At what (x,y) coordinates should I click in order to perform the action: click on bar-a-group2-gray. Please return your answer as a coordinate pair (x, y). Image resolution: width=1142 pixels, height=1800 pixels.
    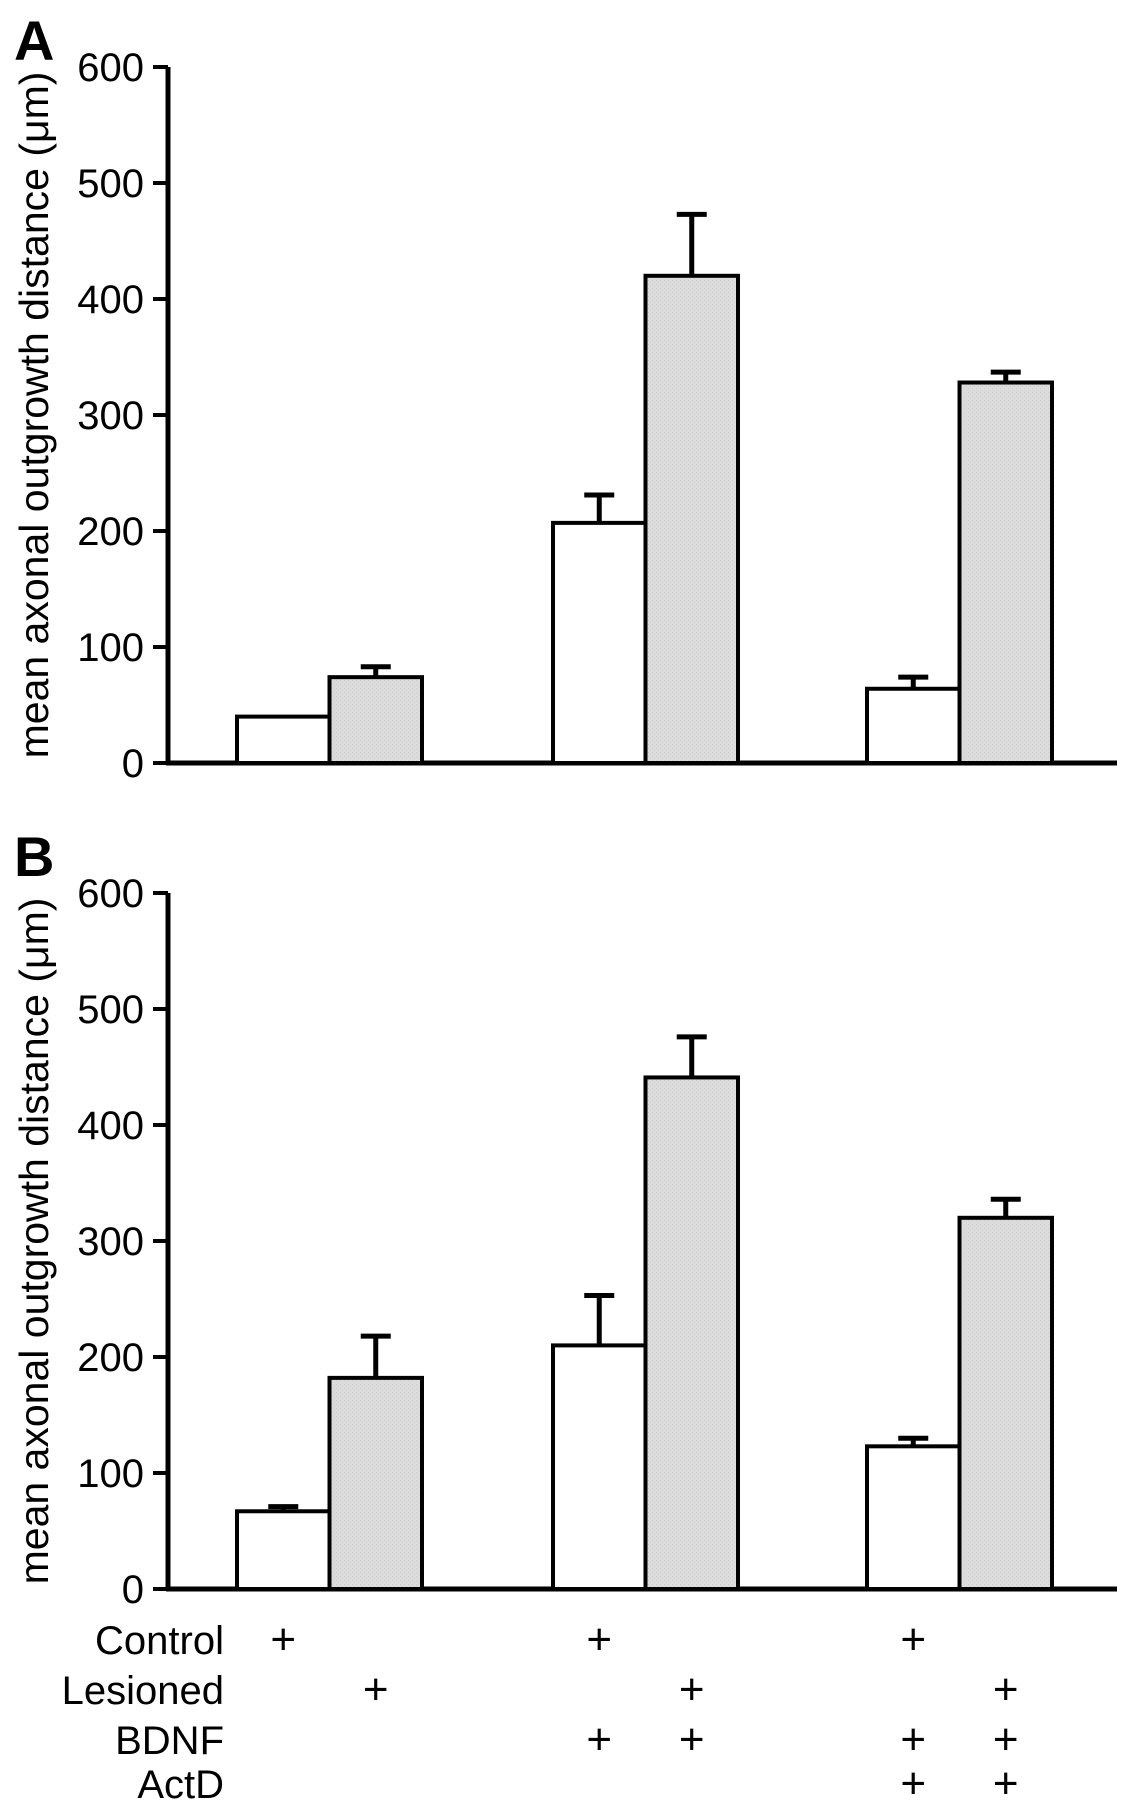
    Looking at the image, I should click on (691, 519).